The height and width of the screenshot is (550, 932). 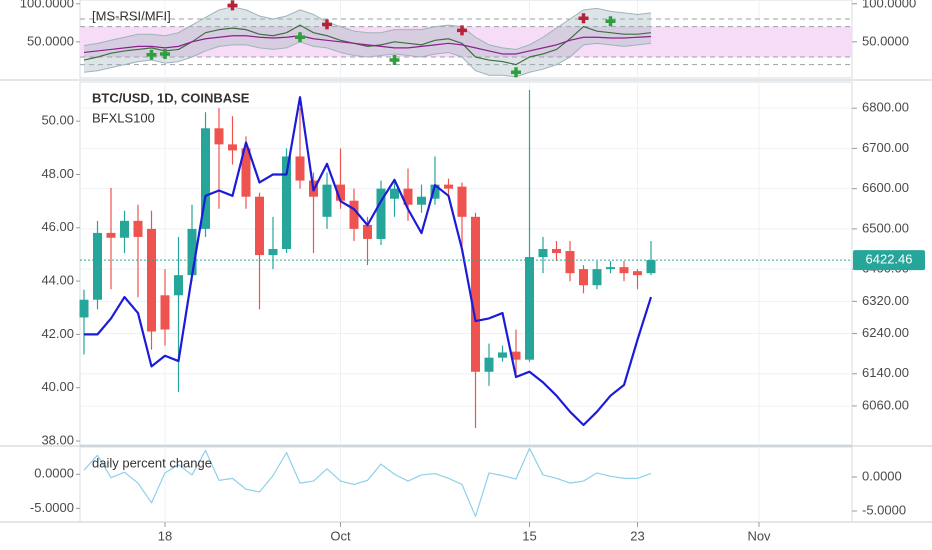 What do you see at coordinates (885, 300) in the screenshot?
I see `y-tick-label: 6320.00` at bounding box center [885, 300].